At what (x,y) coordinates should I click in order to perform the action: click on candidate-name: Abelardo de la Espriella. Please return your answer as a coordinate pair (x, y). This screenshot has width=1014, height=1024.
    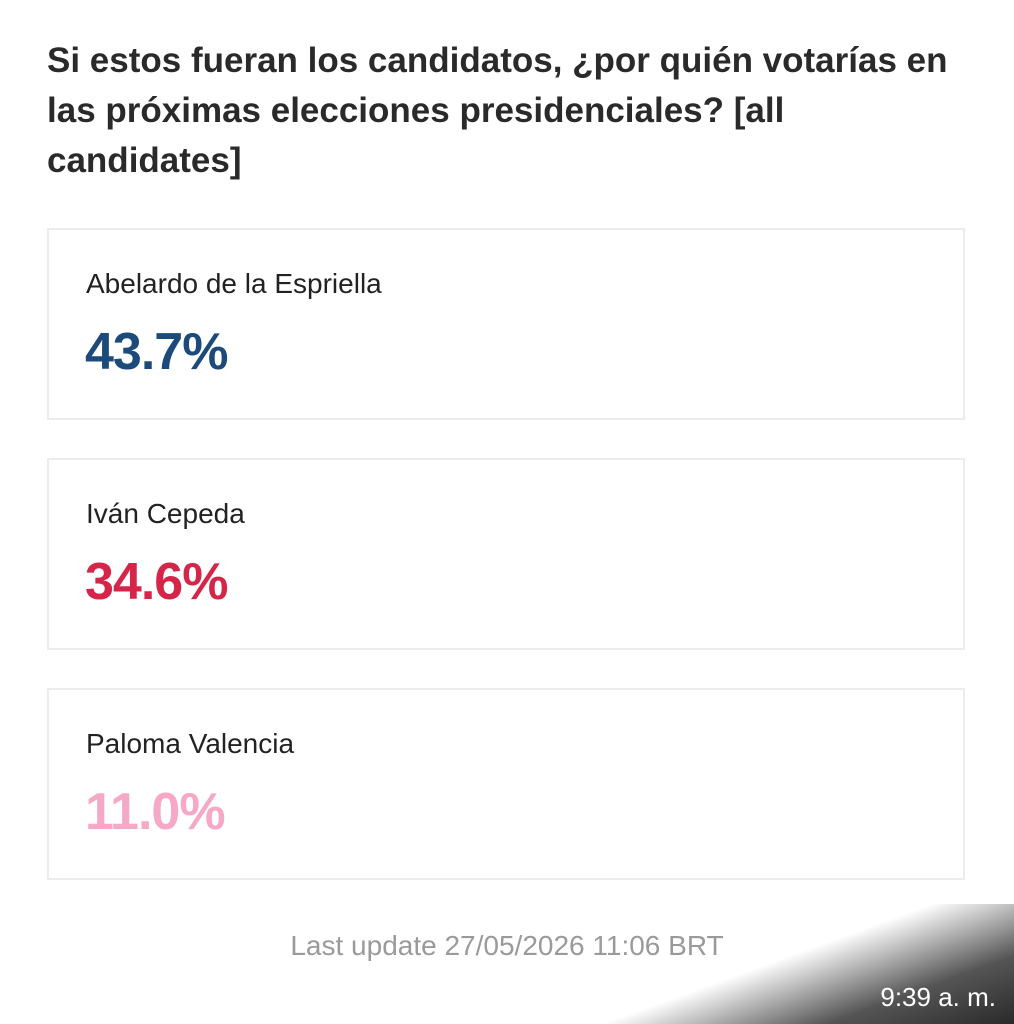
    Looking at the image, I should click on (234, 283).